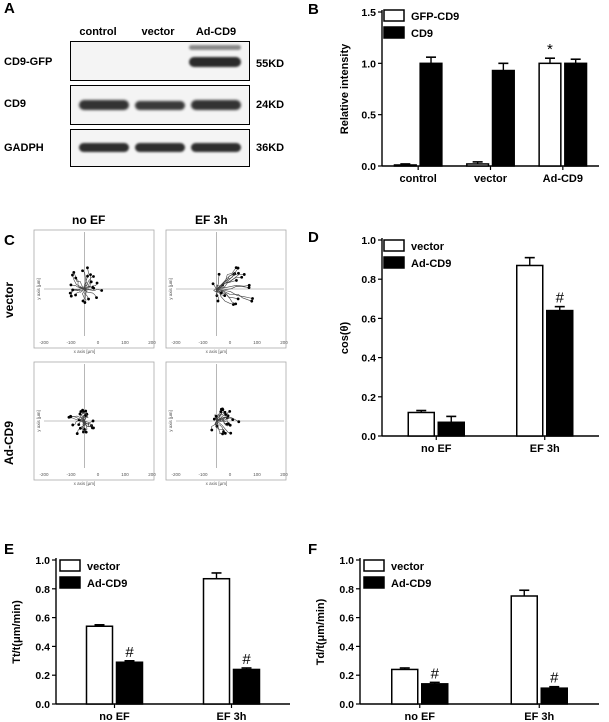 The image size is (609, 722). Describe the element at coordinates (313, 237) in the screenshot. I see `panel-letter: D` at that location.